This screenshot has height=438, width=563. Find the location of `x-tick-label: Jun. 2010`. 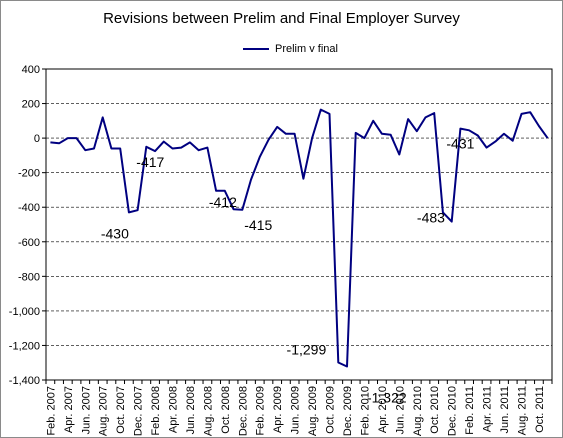

x-tick-label: Jun. 2010 is located at coordinates (400, 410).